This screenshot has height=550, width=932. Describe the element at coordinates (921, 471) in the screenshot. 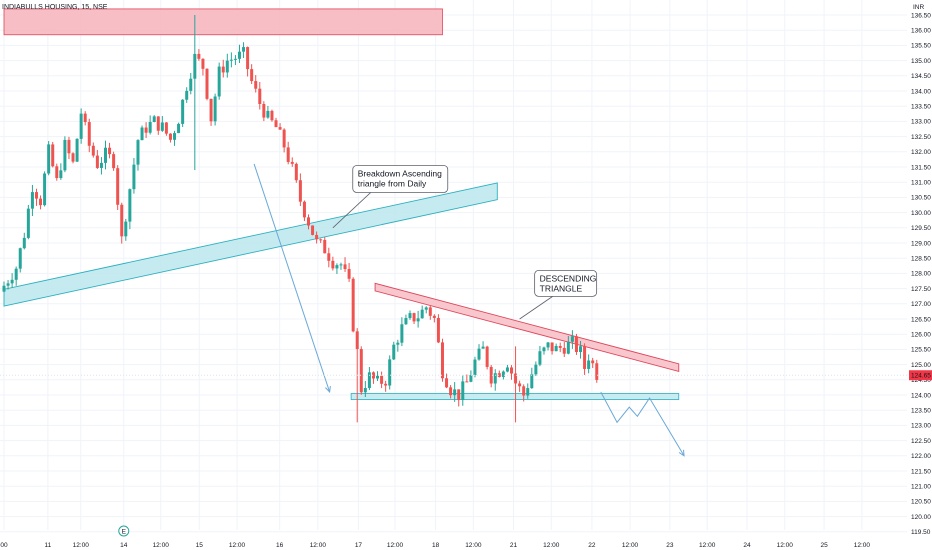

I see `y-tick-label: 121.50` at that location.